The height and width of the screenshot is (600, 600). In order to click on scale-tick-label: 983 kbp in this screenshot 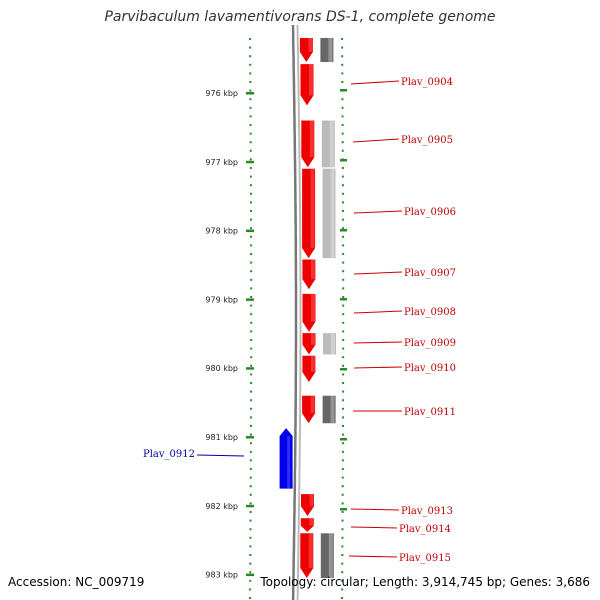, I will do `click(221, 575)`.